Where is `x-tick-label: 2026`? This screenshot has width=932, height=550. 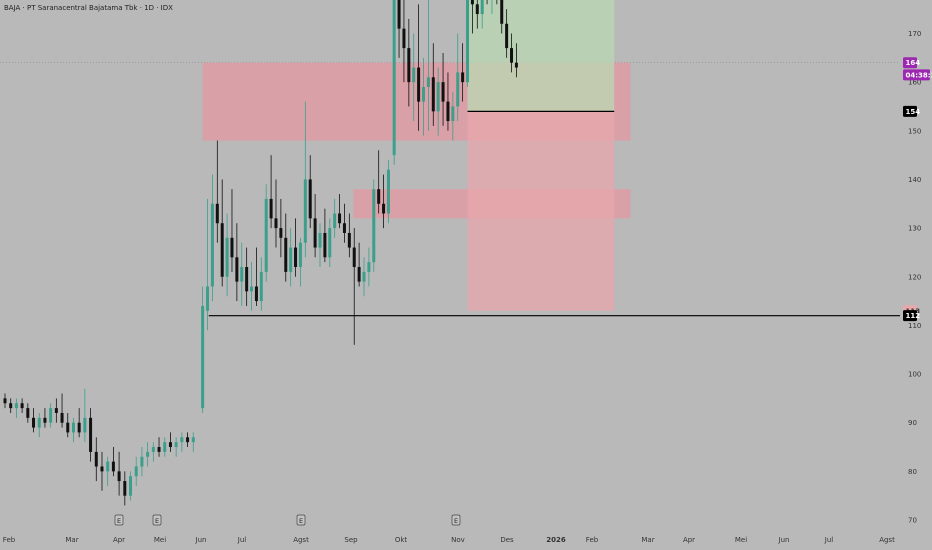 x-tick-label: 2026 is located at coordinates (556, 540).